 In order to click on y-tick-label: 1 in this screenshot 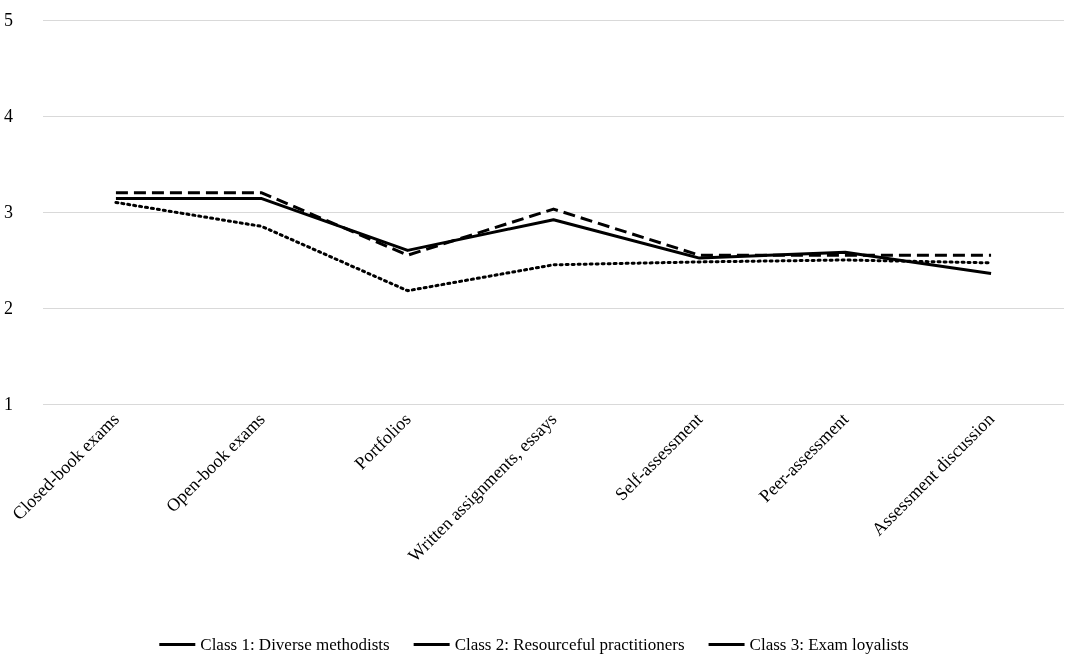, I will do `click(8, 404)`.